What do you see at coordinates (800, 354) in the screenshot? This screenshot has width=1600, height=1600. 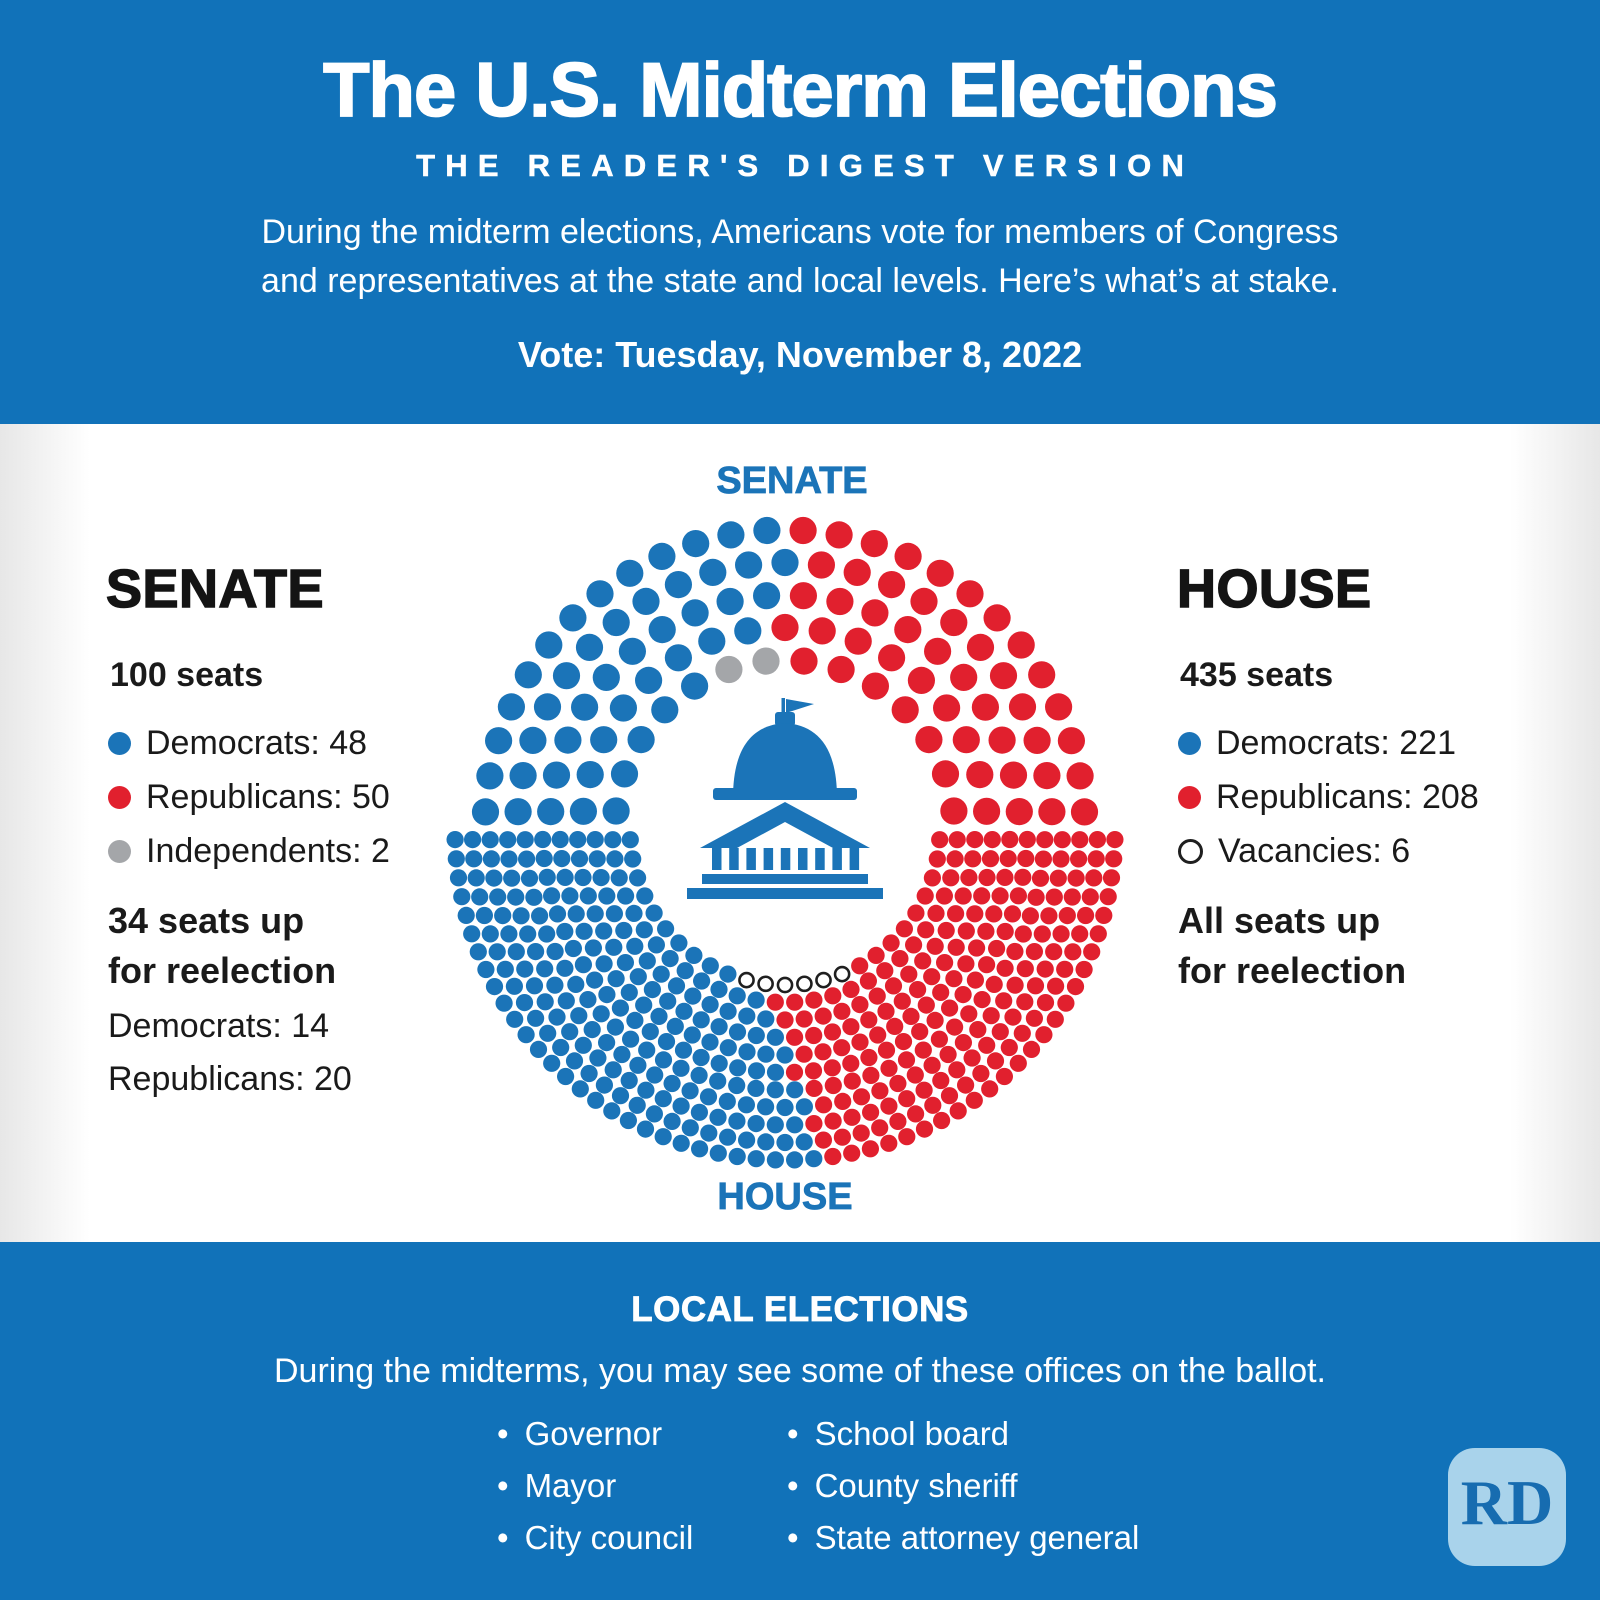 I see `vote-date: Vote: Tuesday, November 8, 2022` at bounding box center [800, 354].